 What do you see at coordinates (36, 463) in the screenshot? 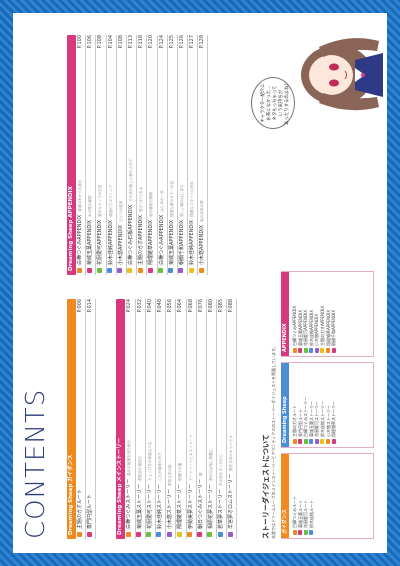
I see `page-title: CONTENTS` at bounding box center [36, 463].